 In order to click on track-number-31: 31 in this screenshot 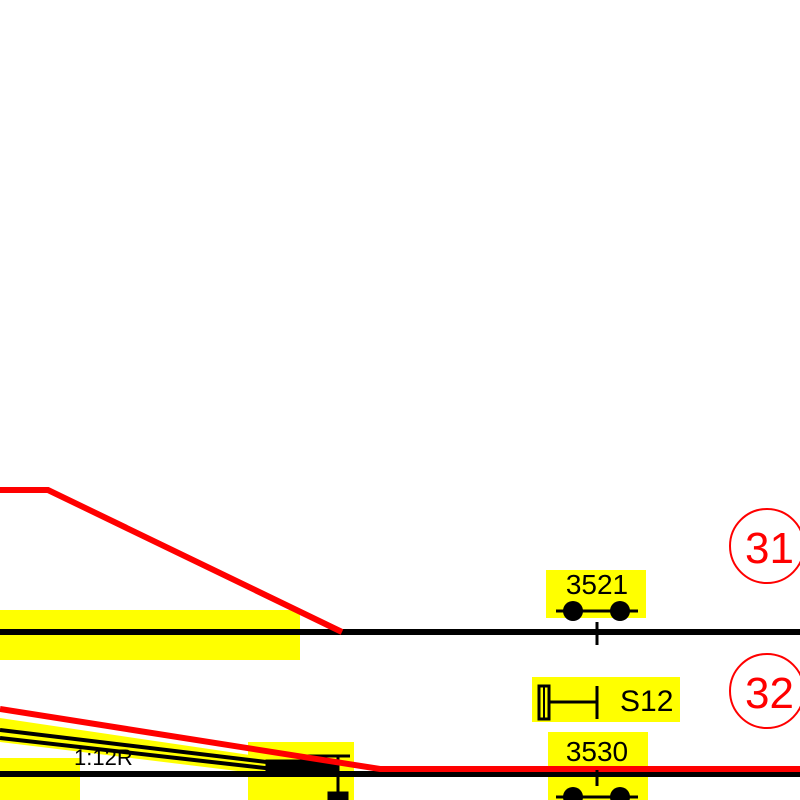, I will do `click(769, 548)`.